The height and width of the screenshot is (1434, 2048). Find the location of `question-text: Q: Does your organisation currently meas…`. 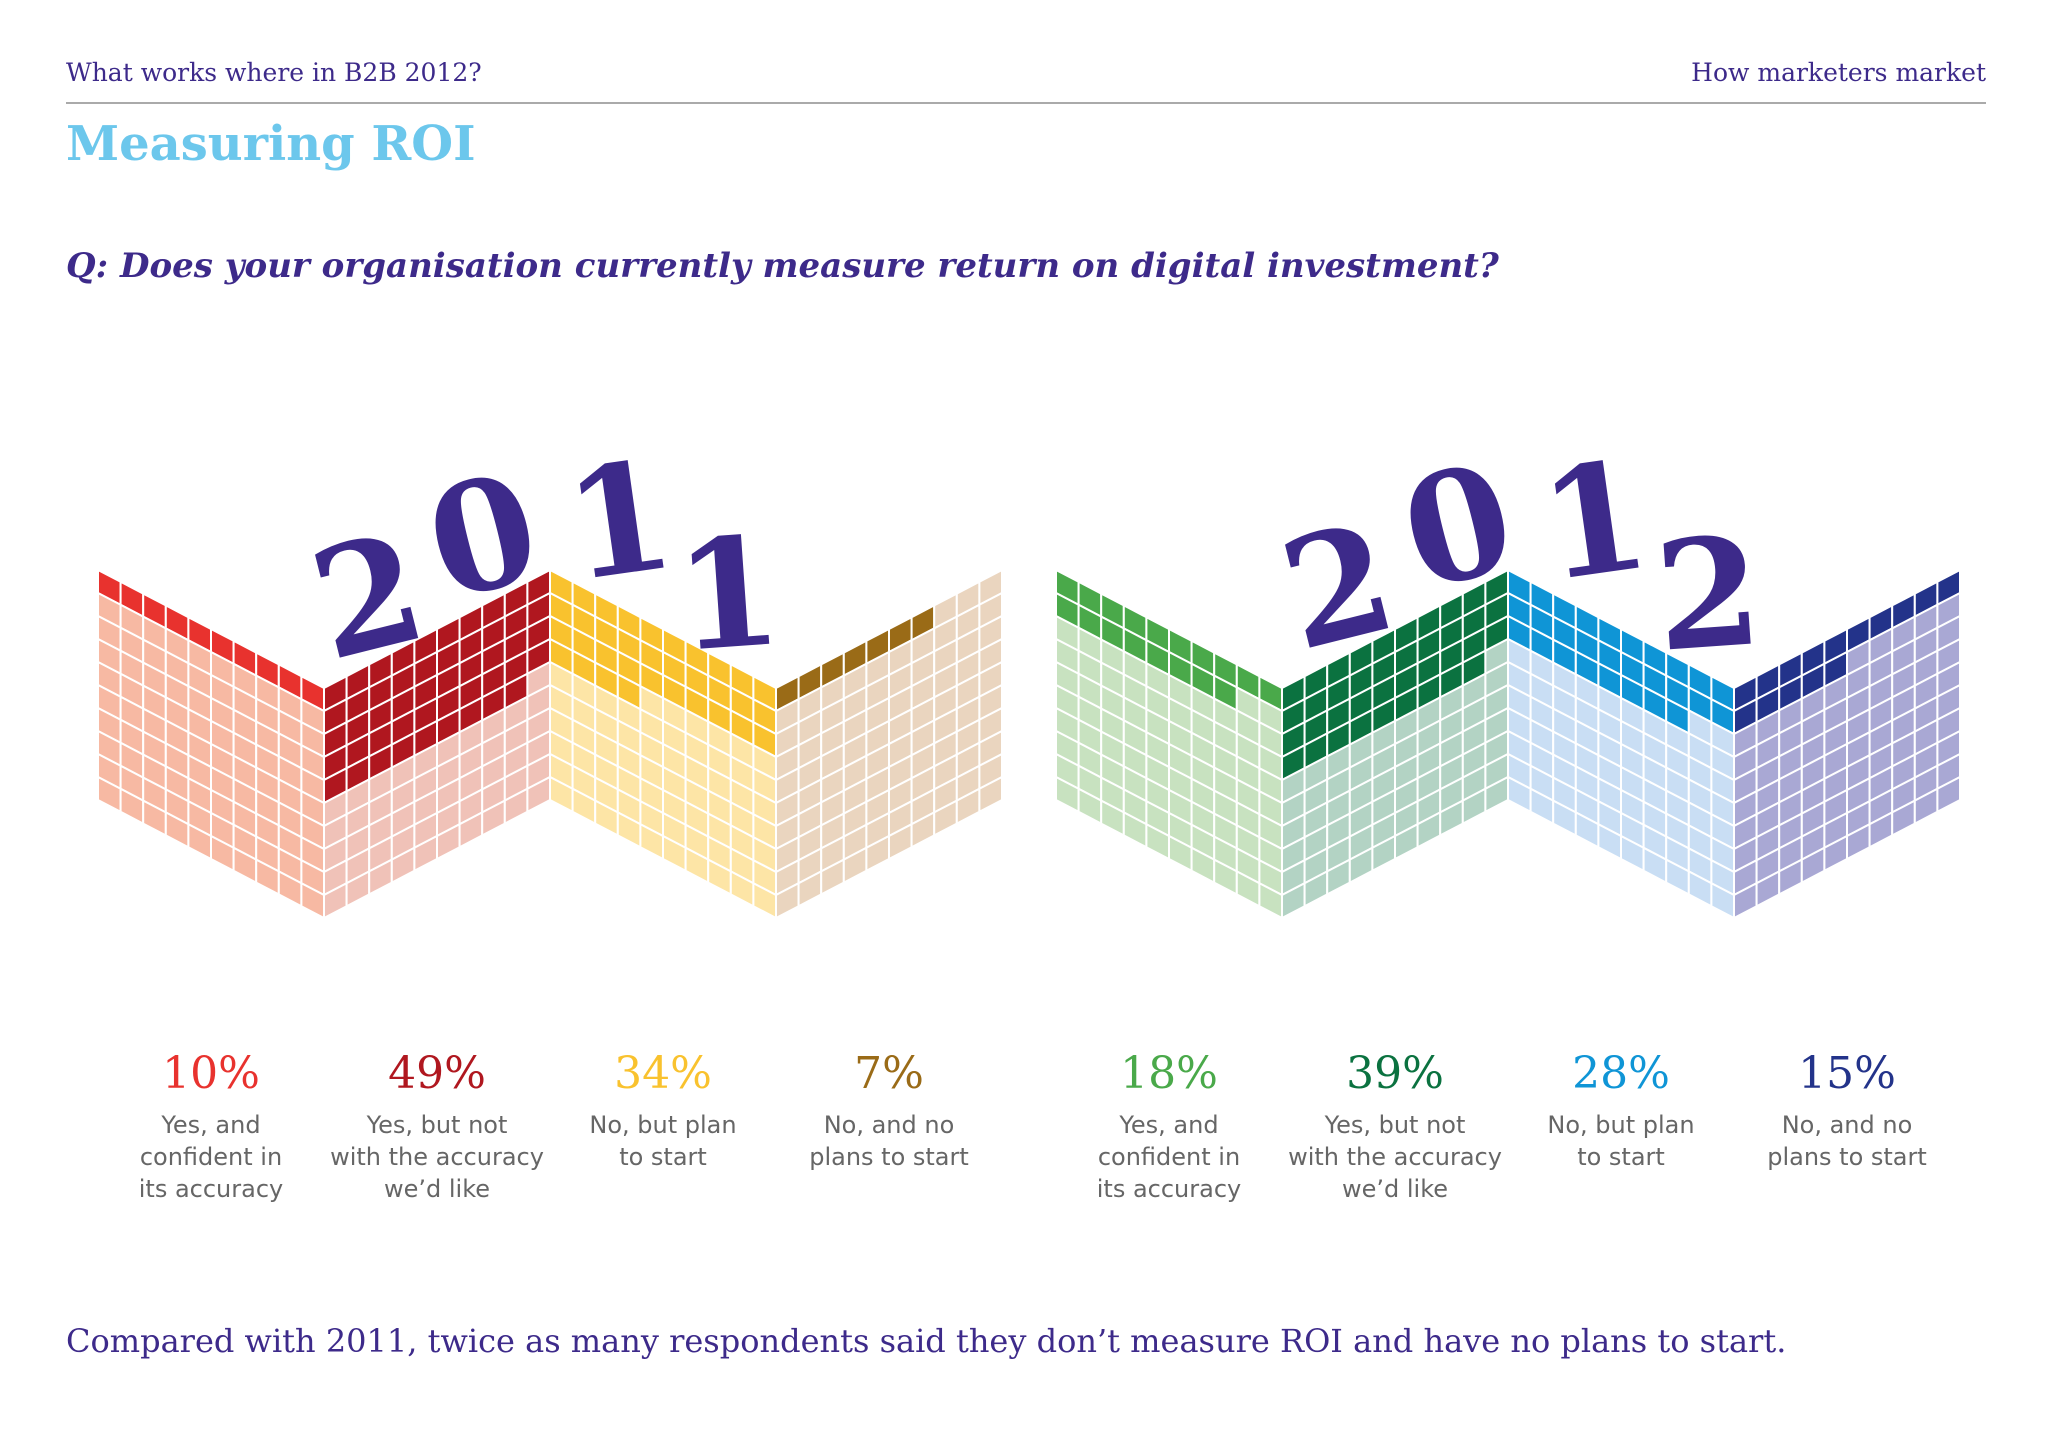

question-text: Q: Does your organisation currently meas… is located at coordinates (782, 266).